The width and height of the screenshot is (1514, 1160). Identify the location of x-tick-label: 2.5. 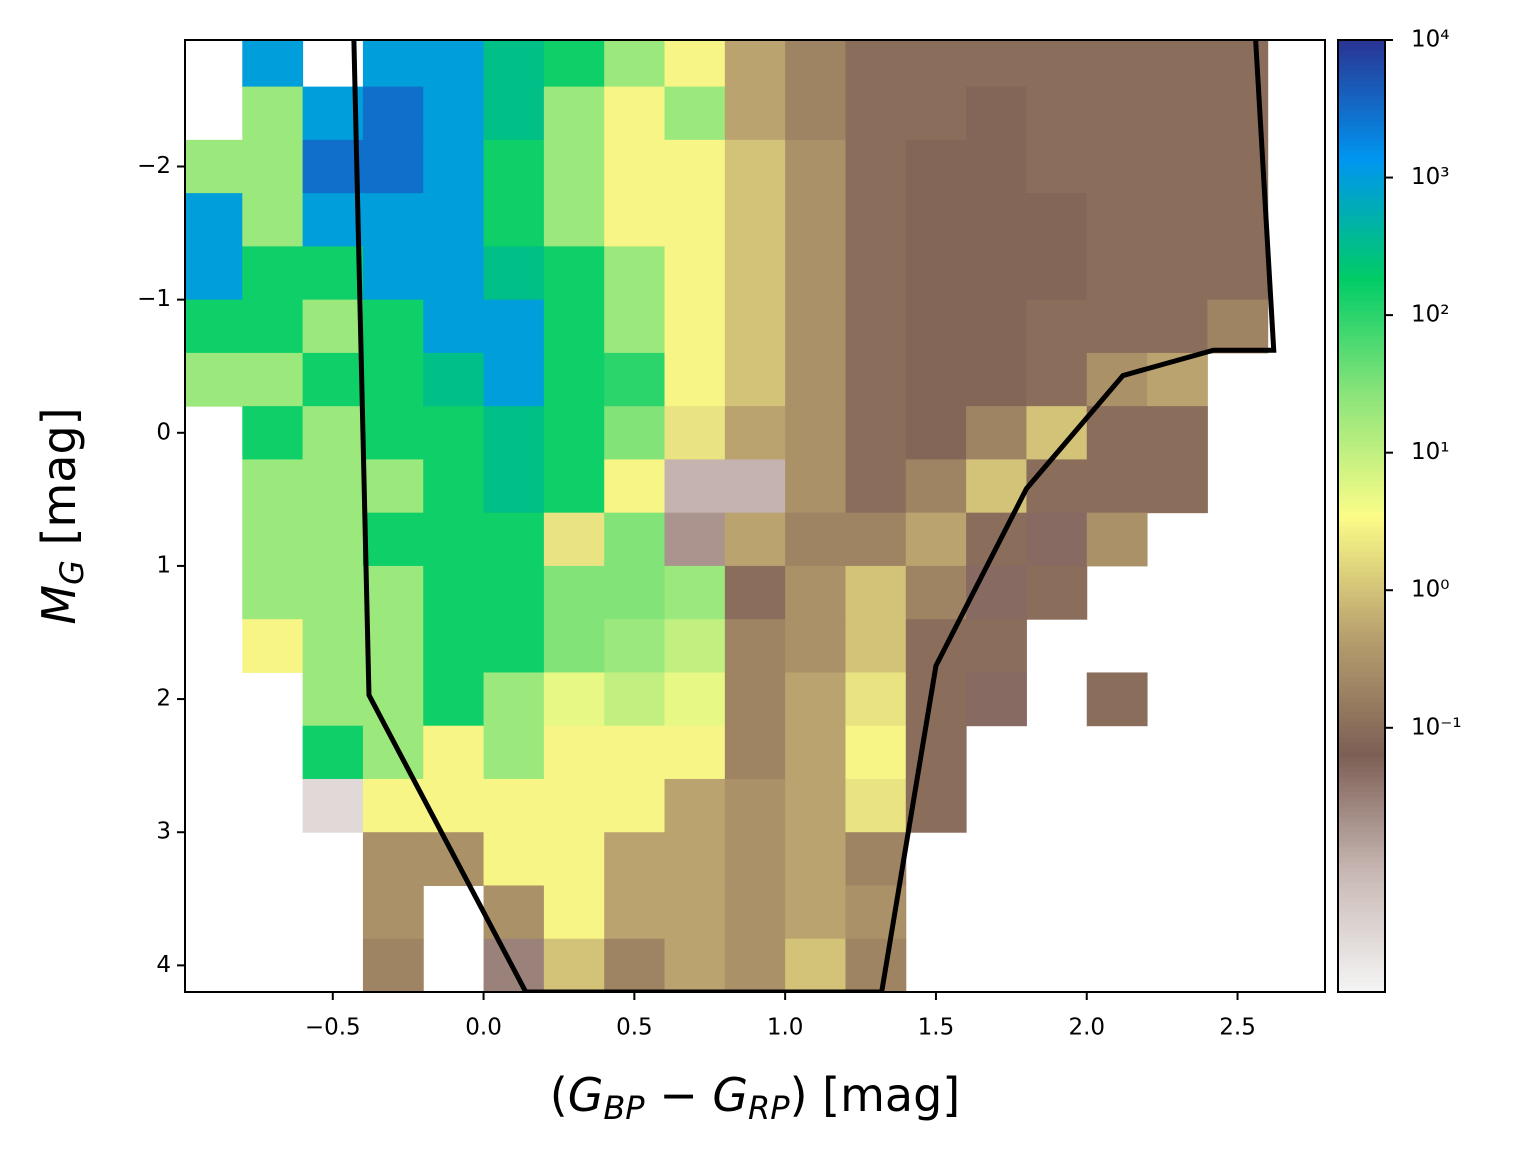
(1237, 1028).